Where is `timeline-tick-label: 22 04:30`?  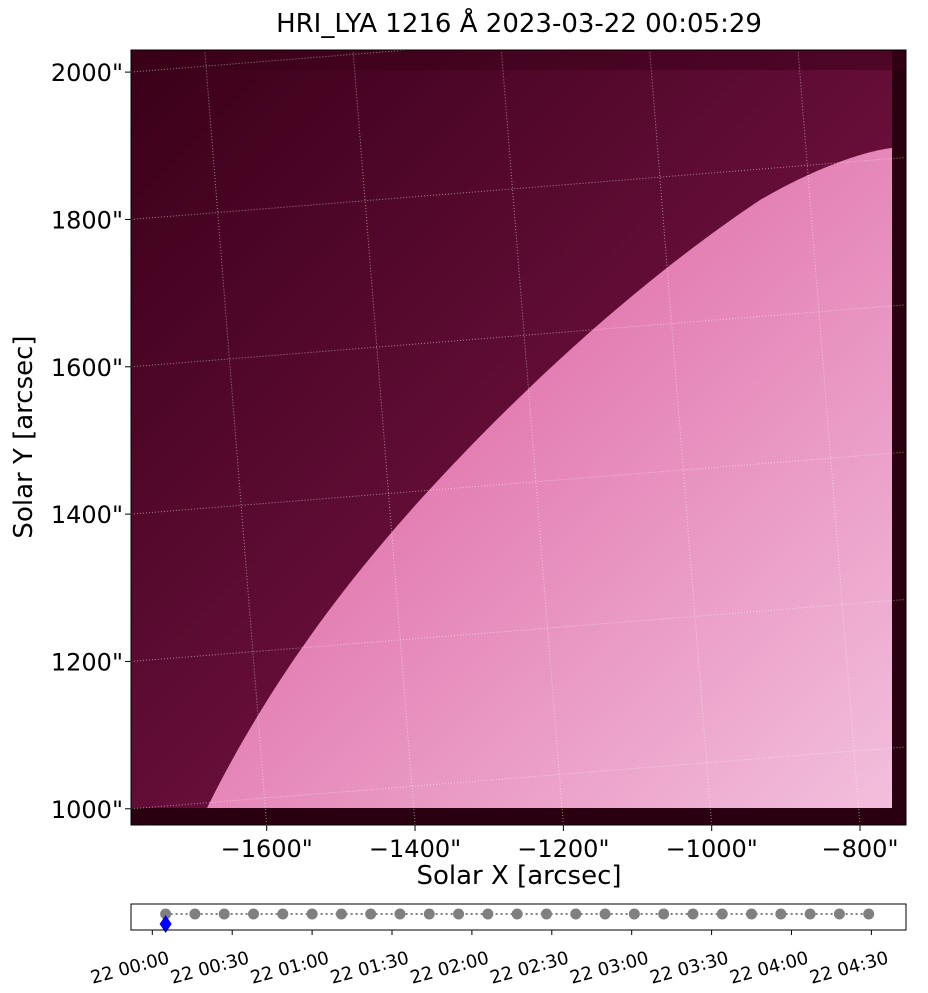 timeline-tick-label: 22 04:30 is located at coordinates (848, 968).